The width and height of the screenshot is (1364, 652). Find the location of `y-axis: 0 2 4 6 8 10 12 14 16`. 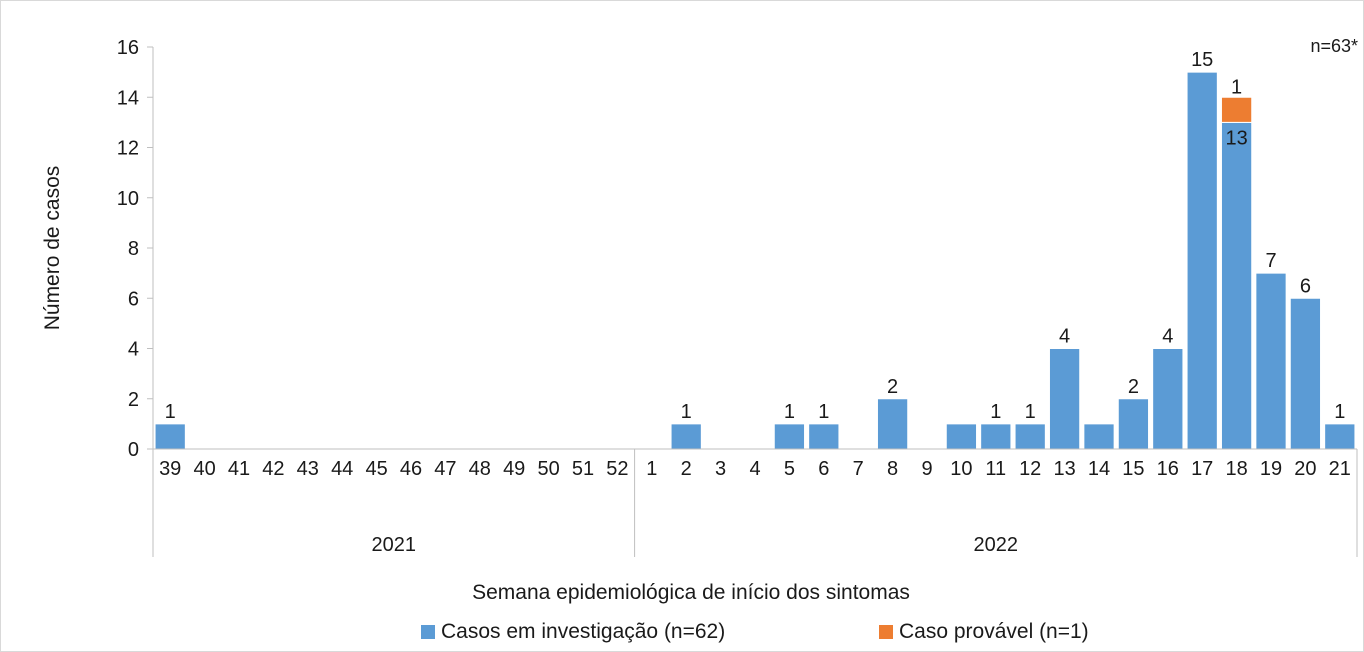

y-axis: 0 2 4 6 8 10 12 14 16 is located at coordinates (135, 249).